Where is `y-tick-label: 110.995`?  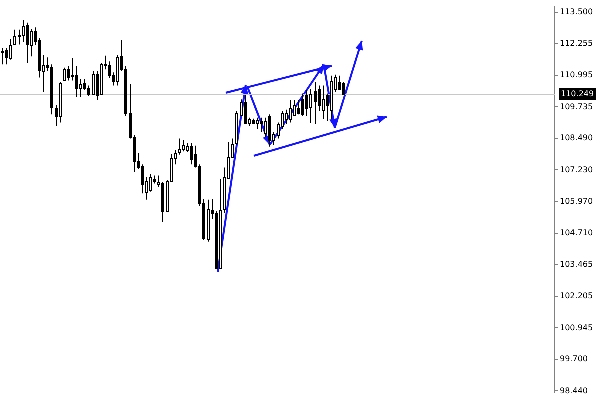 y-tick-label: 110.995 is located at coordinates (577, 75).